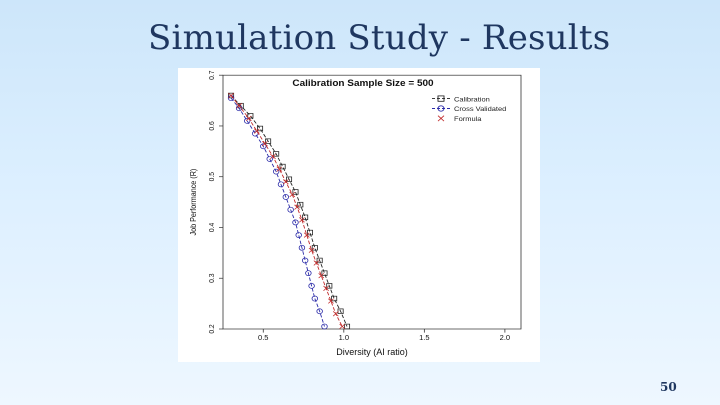  What do you see at coordinates (212, 328) in the screenshot?
I see `y-tick-label: 0.2` at bounding box center [212, 328].